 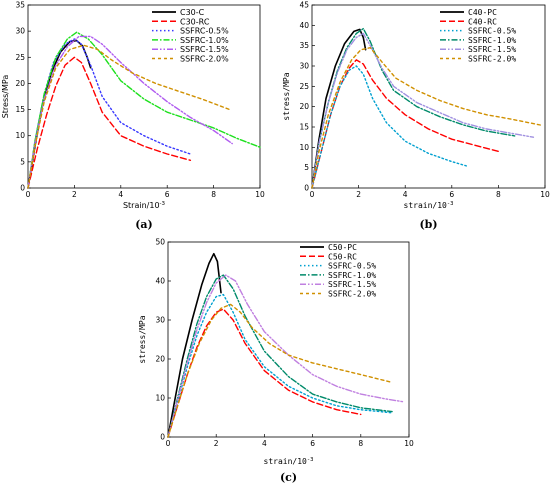 What do you see at coordinates (195, 21) in the screenshot?
I see `legend-label: C30-RC` at bounding box center [195, 21].